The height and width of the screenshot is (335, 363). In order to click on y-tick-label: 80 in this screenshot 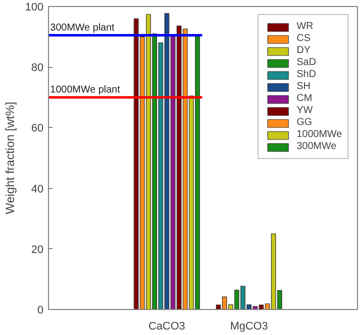, I will do `click(37, 68)`.